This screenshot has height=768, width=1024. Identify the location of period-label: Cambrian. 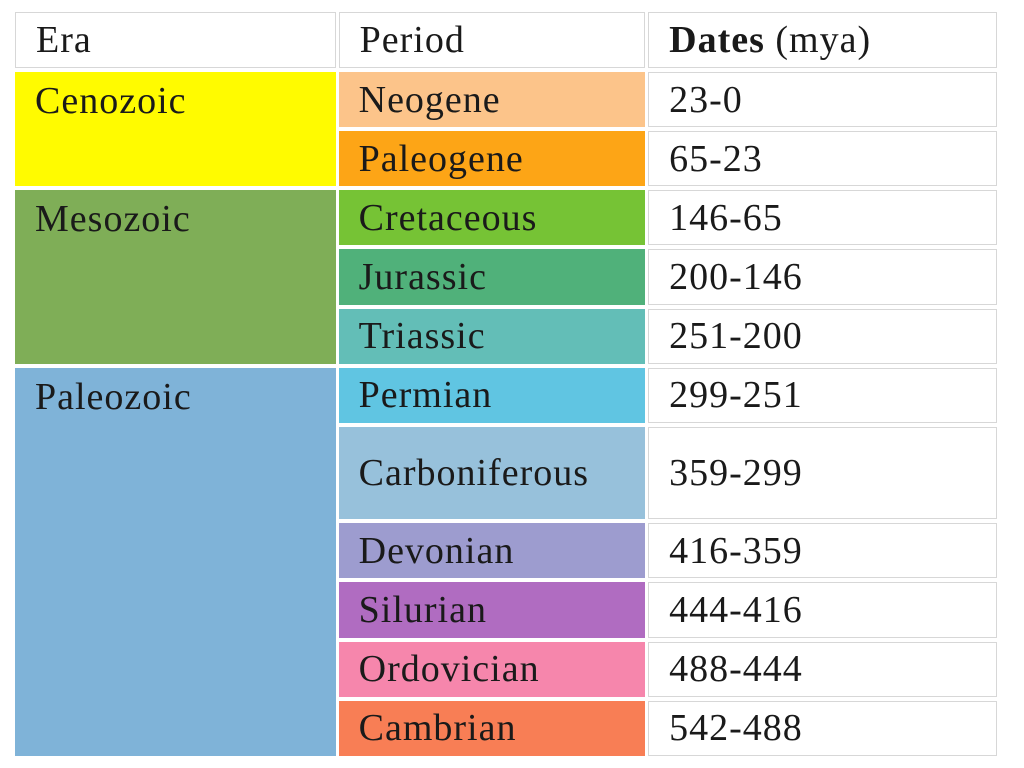
(437, 728).